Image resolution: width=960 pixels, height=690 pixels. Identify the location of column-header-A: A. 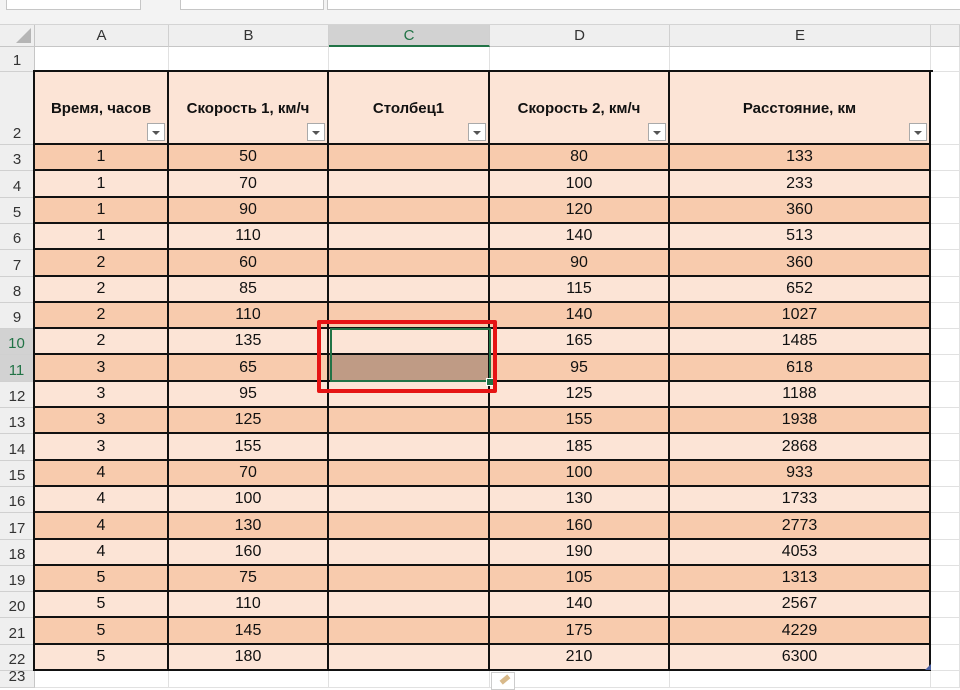
(102, 36).